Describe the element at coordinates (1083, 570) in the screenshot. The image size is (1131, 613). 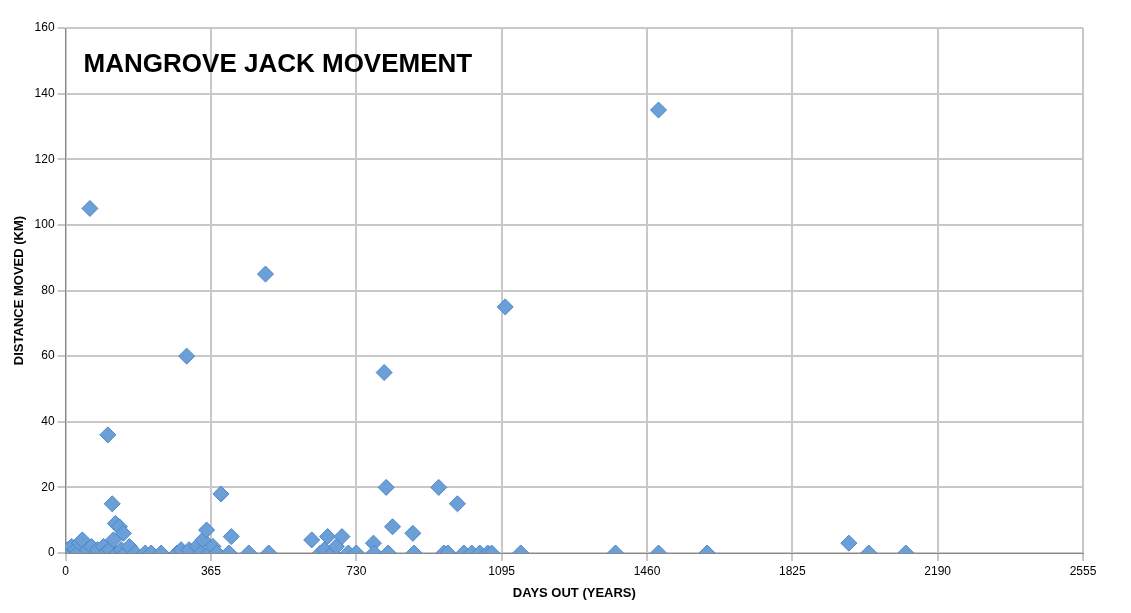
I see `x-tick-label: 2555` at that location.